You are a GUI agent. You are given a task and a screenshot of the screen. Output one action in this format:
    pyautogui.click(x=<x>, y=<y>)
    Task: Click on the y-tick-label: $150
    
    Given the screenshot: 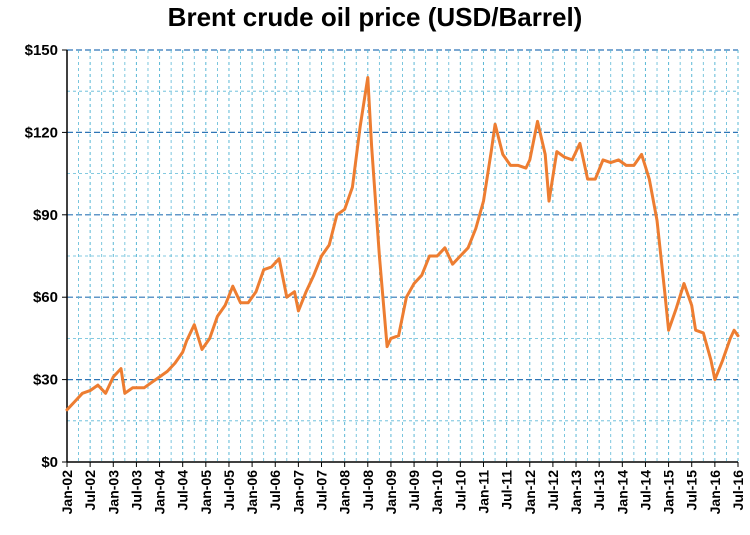 What is the action you would take?
    pyautogui.click(x=41, y=50)
    